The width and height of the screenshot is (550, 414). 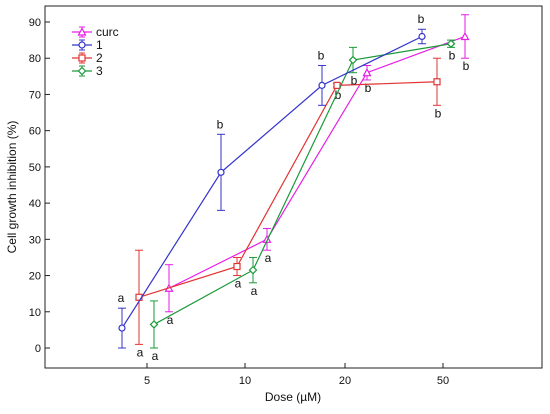 What do you see at coordinates (87, 58) in the screenshot?
I see `legend-item: 2` at bounding box center [87, 58].